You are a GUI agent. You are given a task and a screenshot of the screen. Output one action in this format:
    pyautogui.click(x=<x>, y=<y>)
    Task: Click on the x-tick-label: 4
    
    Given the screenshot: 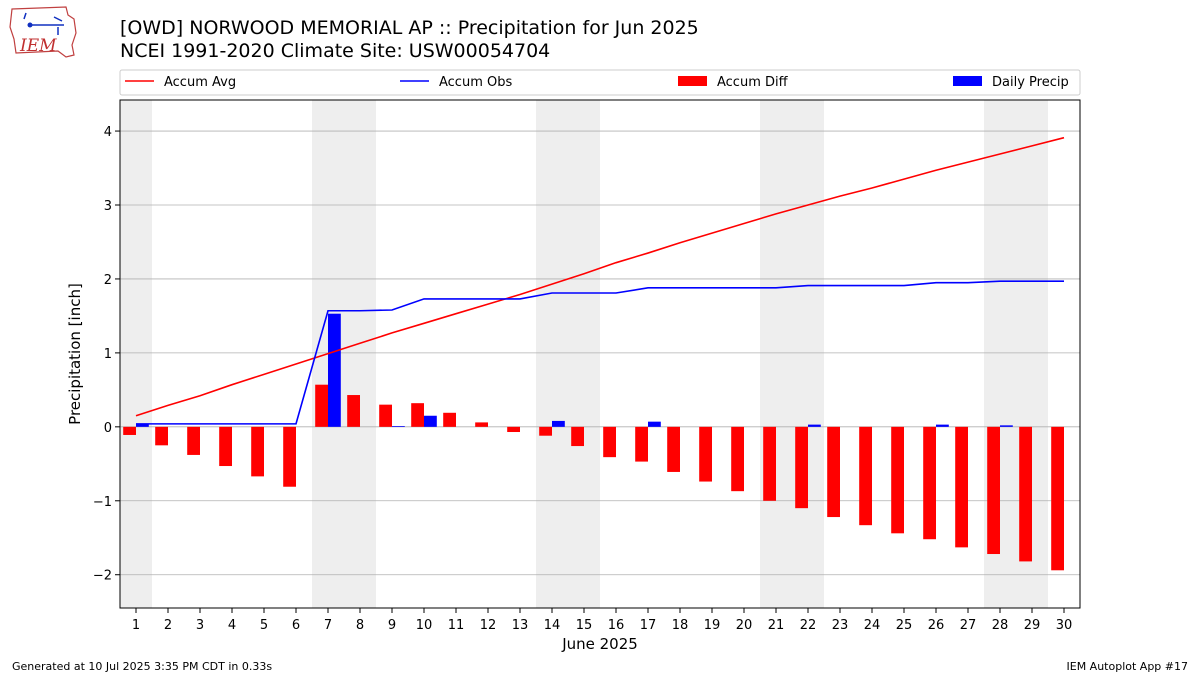 What is the action you would take?
    pyautogui.click(x=232, y=625)
    